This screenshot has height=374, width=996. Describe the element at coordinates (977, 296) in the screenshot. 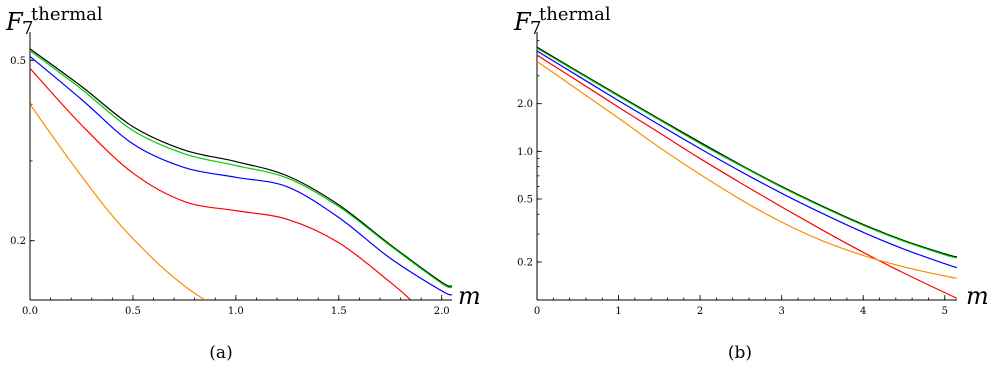

I see `panel-b-xlabel: m` at that location.